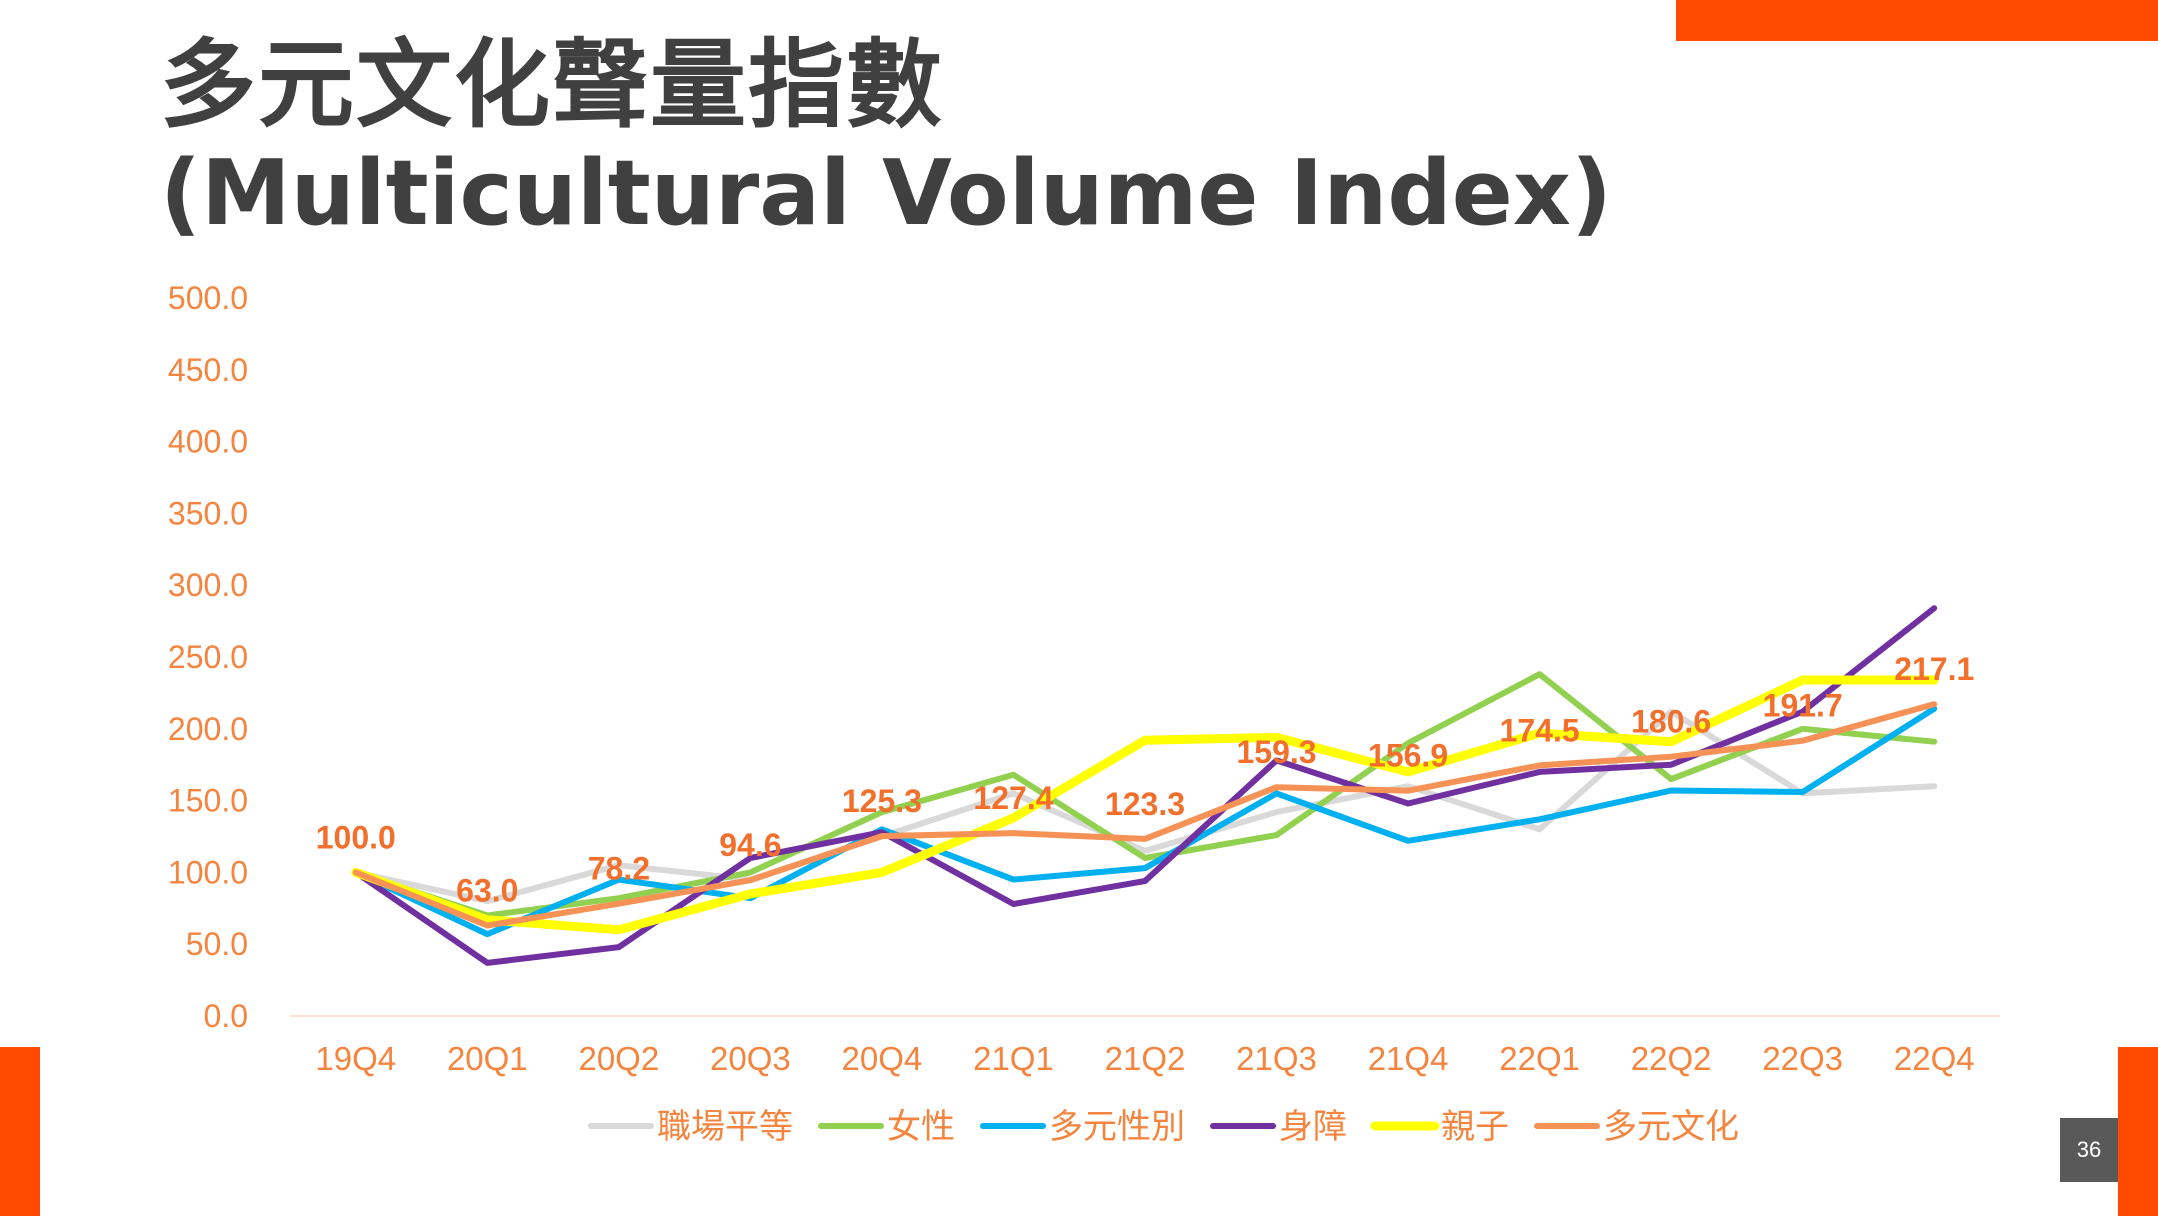 This screenshot has width=2158, height=1216. Describe the element at coordinates (1145, 1058) in the screenshot. I see `x-tick-label: 21Q2` at that location.